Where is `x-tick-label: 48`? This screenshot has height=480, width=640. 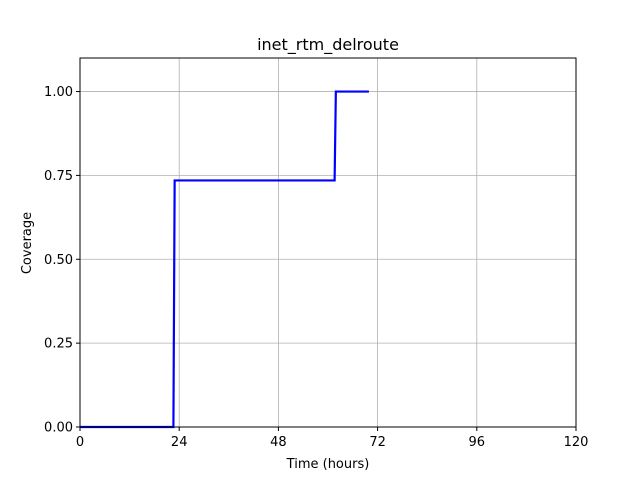 x-tick-label: 48 is located at coordinates (278, 442).